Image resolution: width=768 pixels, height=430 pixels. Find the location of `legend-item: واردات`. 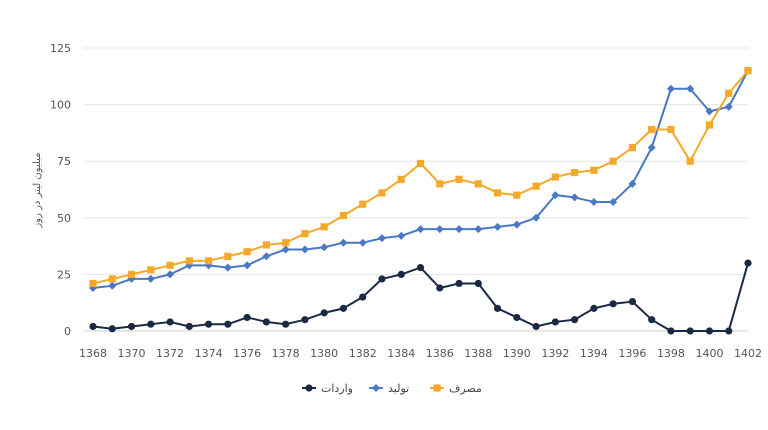

legend-item: واردات is located at coordinates (327, 388).